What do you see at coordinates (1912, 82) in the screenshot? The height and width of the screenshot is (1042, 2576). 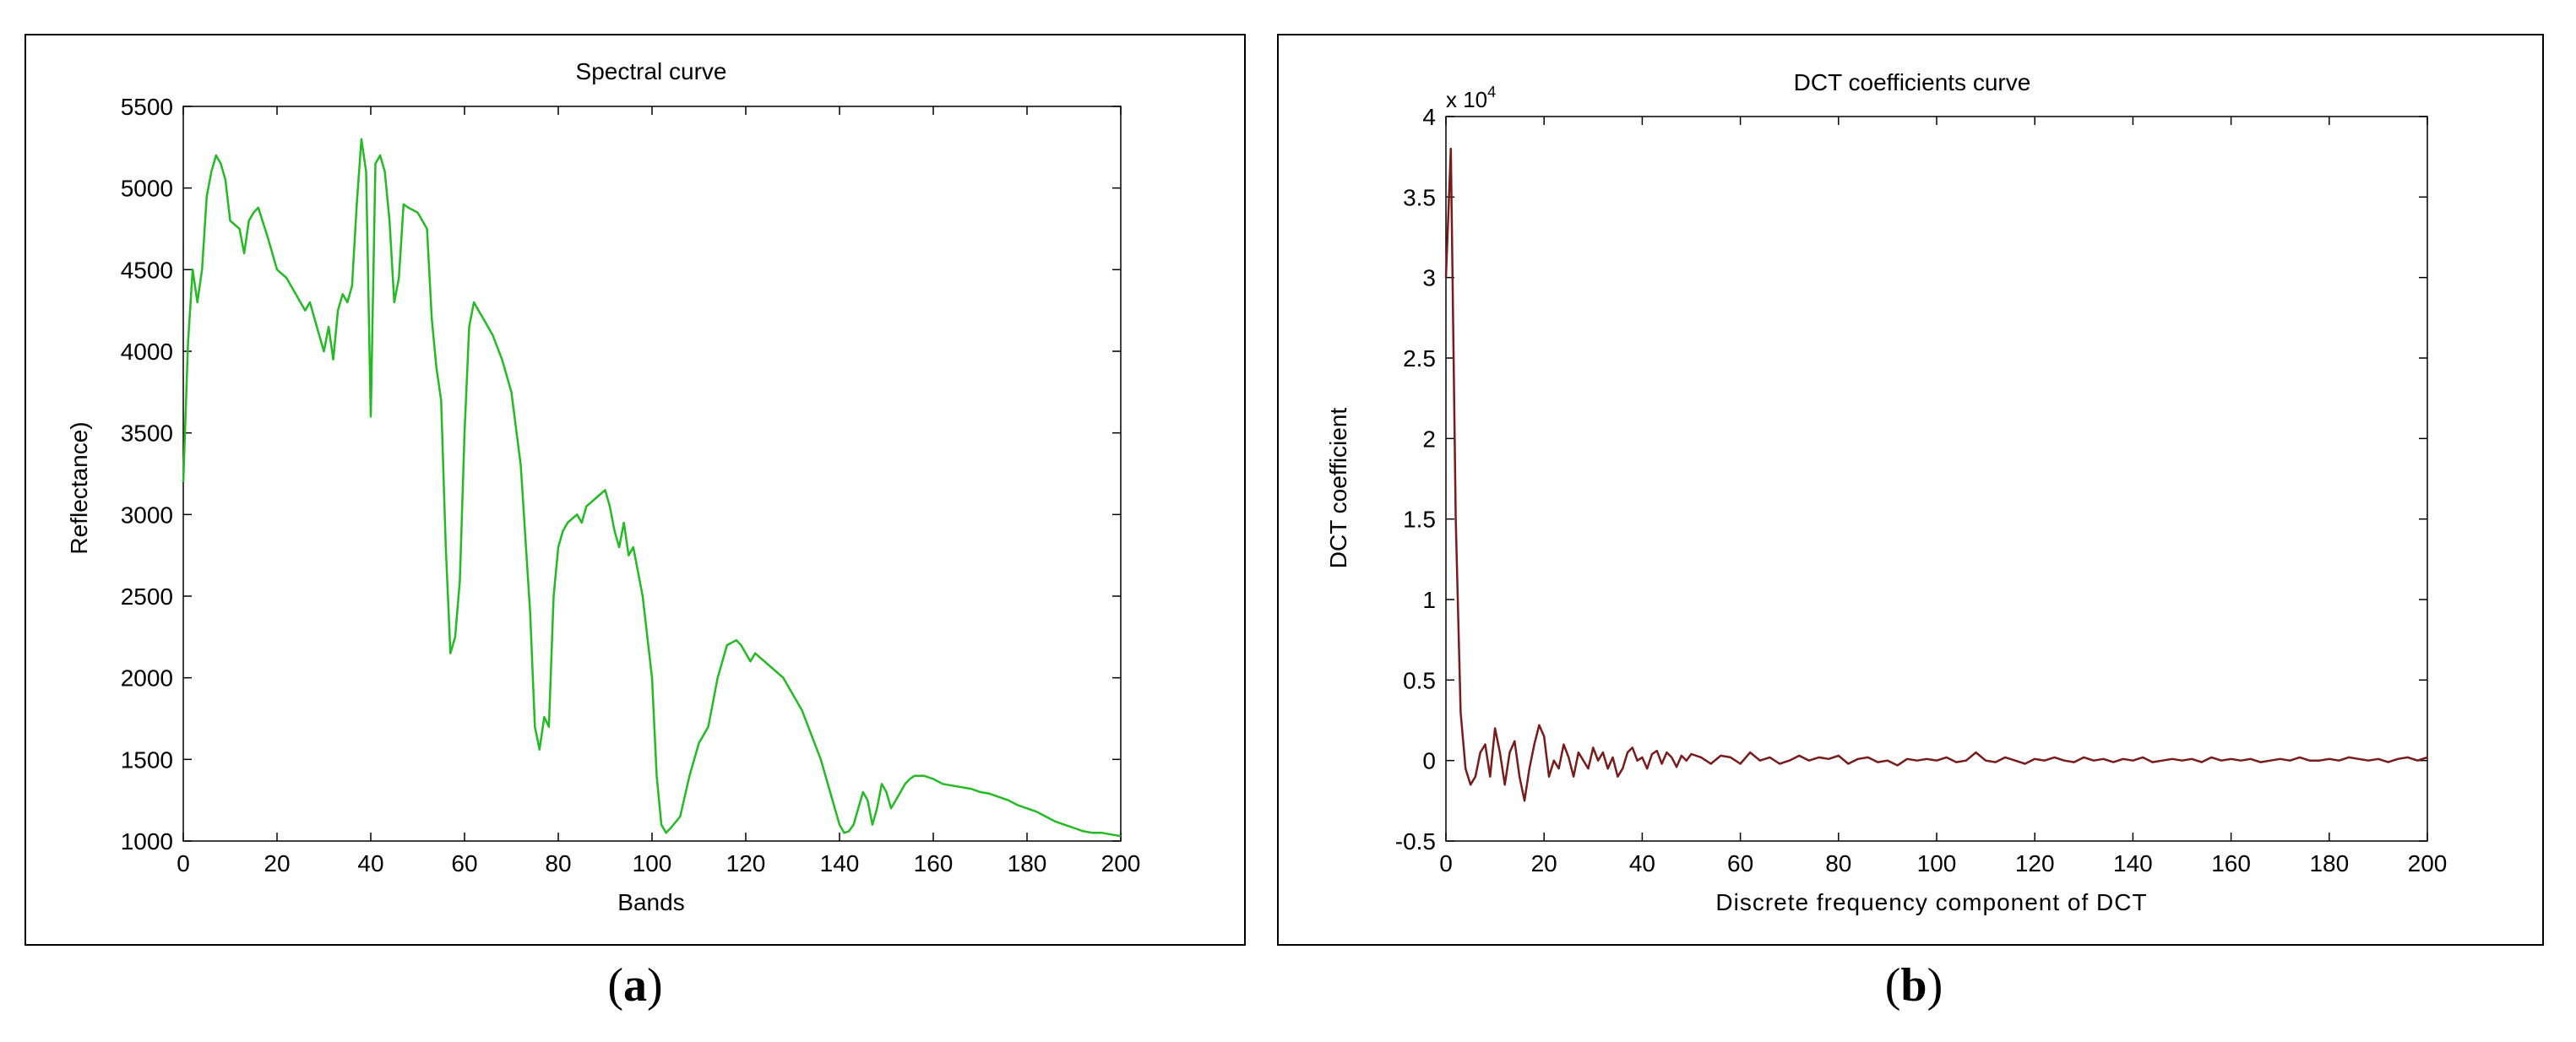 I see `chart-title: DCT coefficients curve` at bounding box center [1912, 82].